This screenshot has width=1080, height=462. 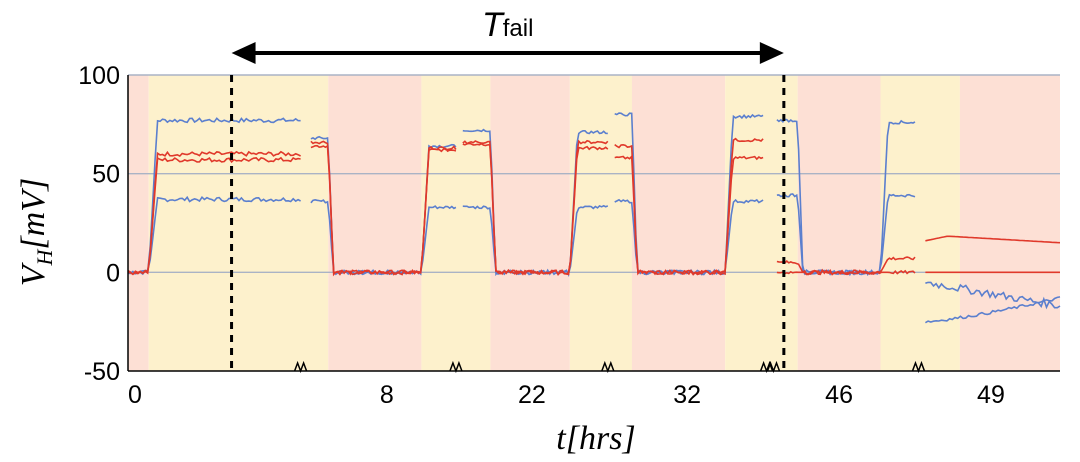 What do you see at coordinates (99, 76) in the screenshot?
I see `y-tick-label-100: 100` at bounding box center [99, 76].